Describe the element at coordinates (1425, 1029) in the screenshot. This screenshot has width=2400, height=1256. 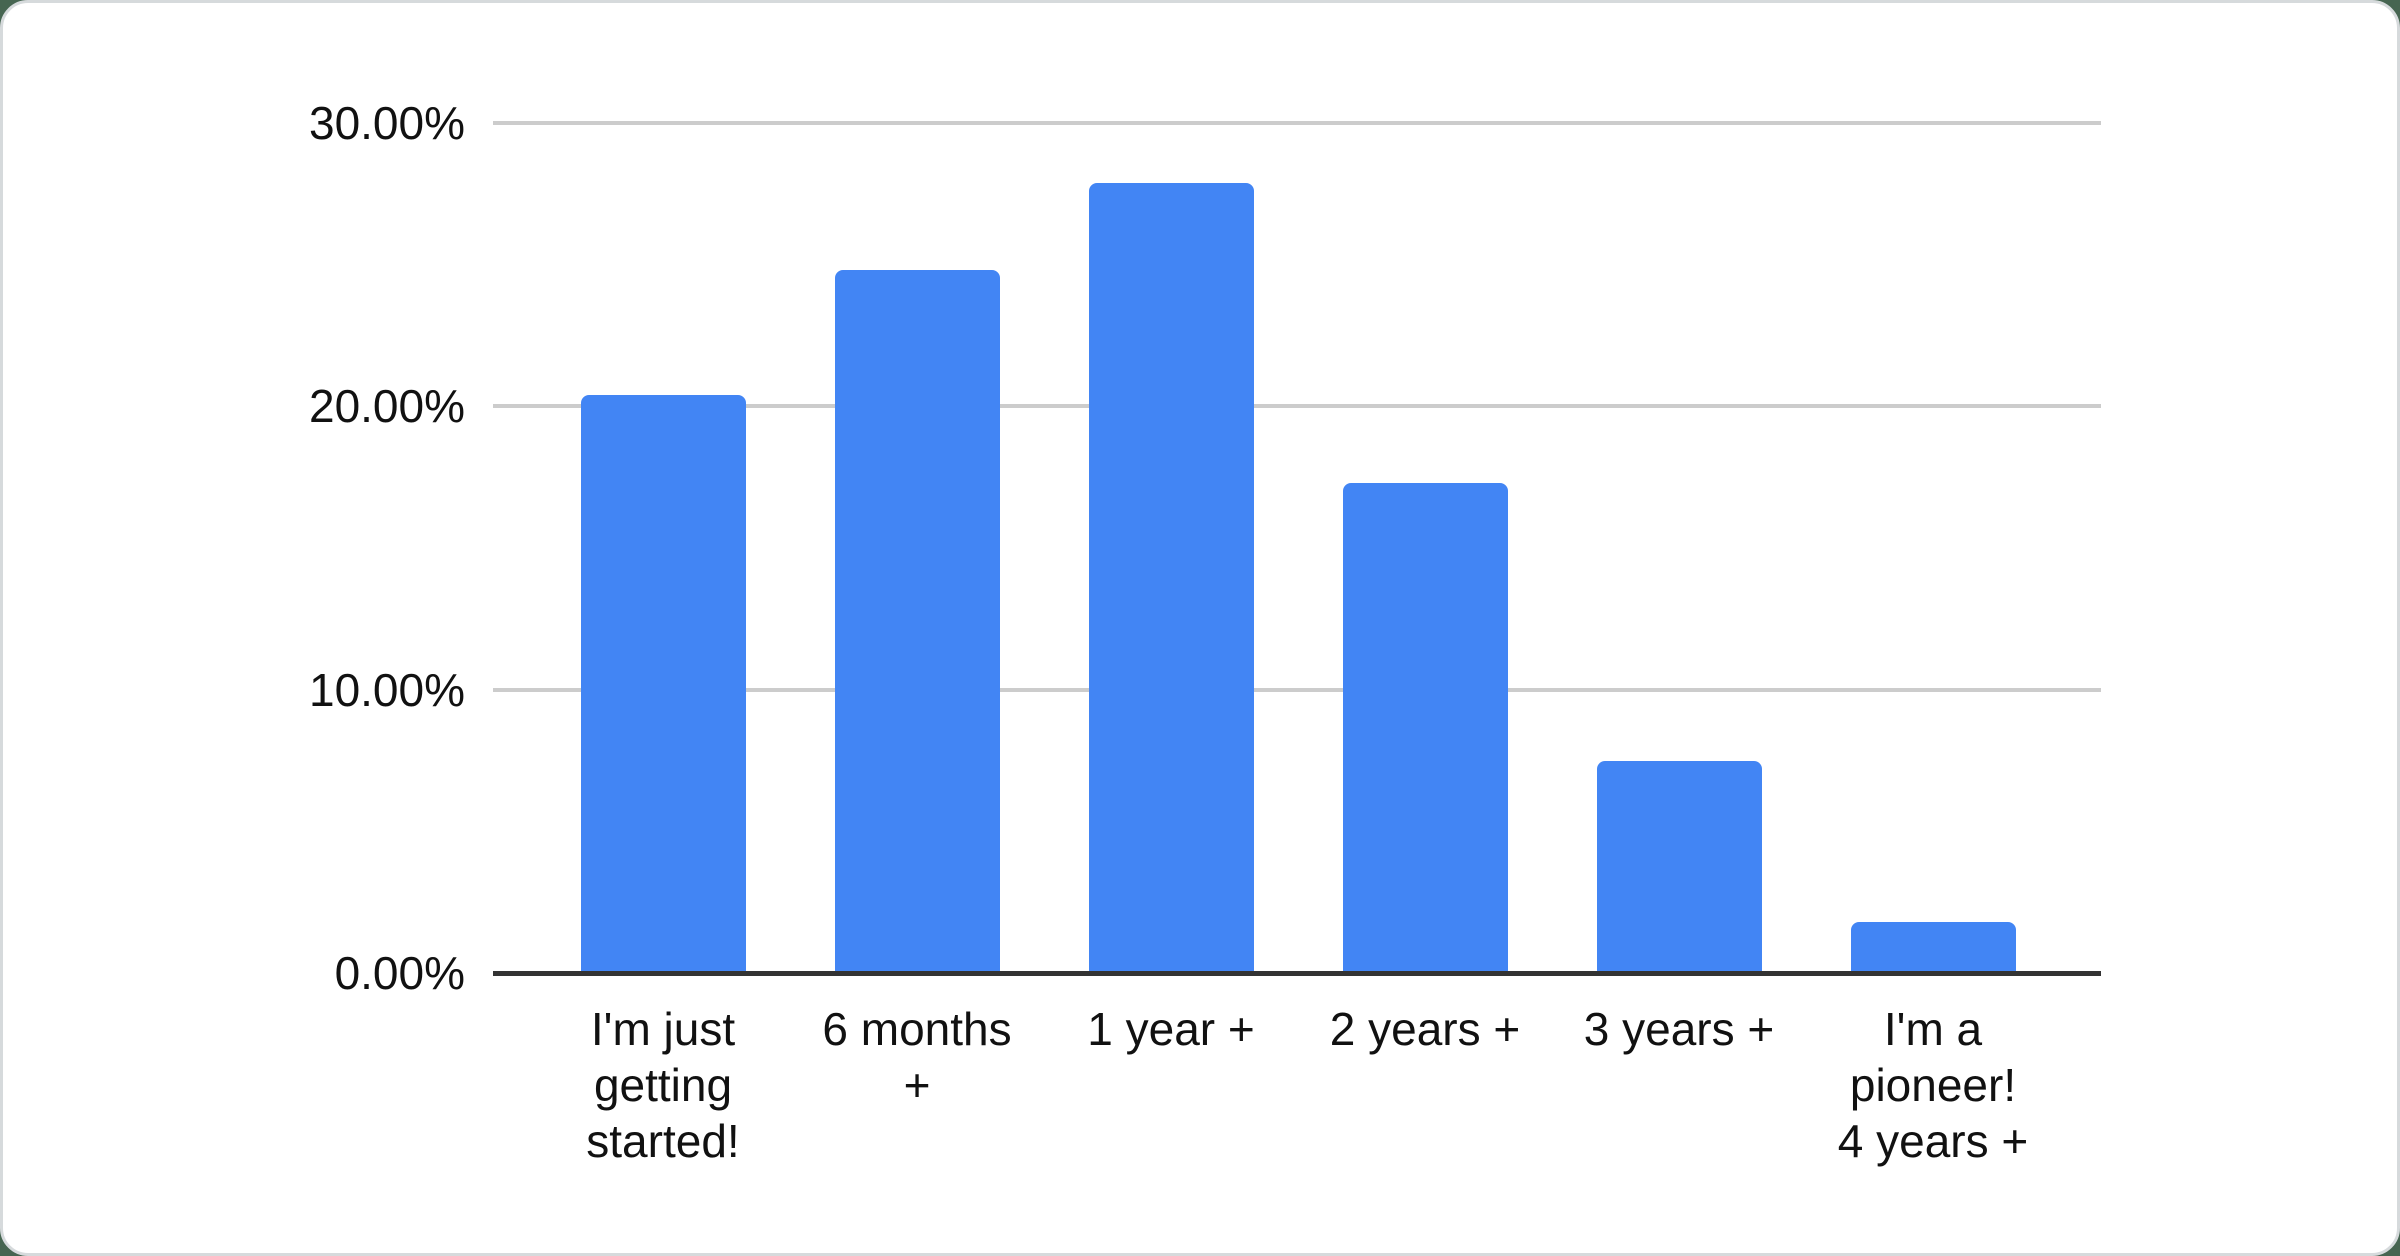
I see `x-axis-category-label: 2 years +` at that location.